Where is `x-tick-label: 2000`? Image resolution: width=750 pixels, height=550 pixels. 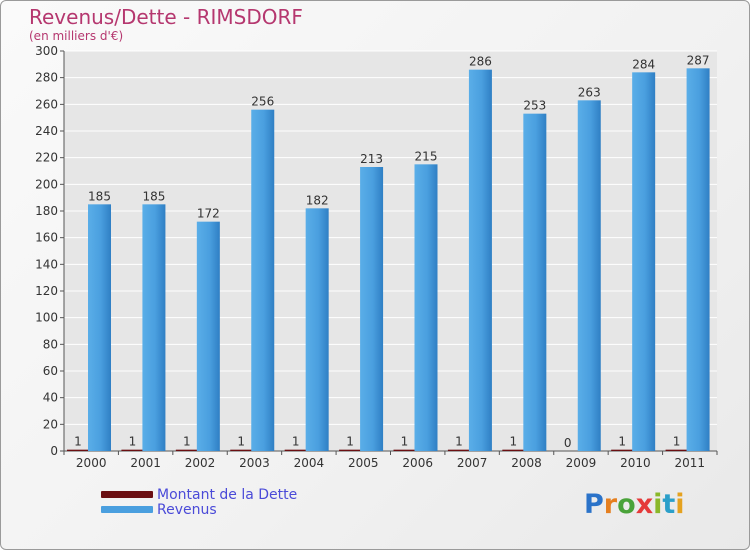
x-tick-label: 2000 is located at coordinates (91, 463).